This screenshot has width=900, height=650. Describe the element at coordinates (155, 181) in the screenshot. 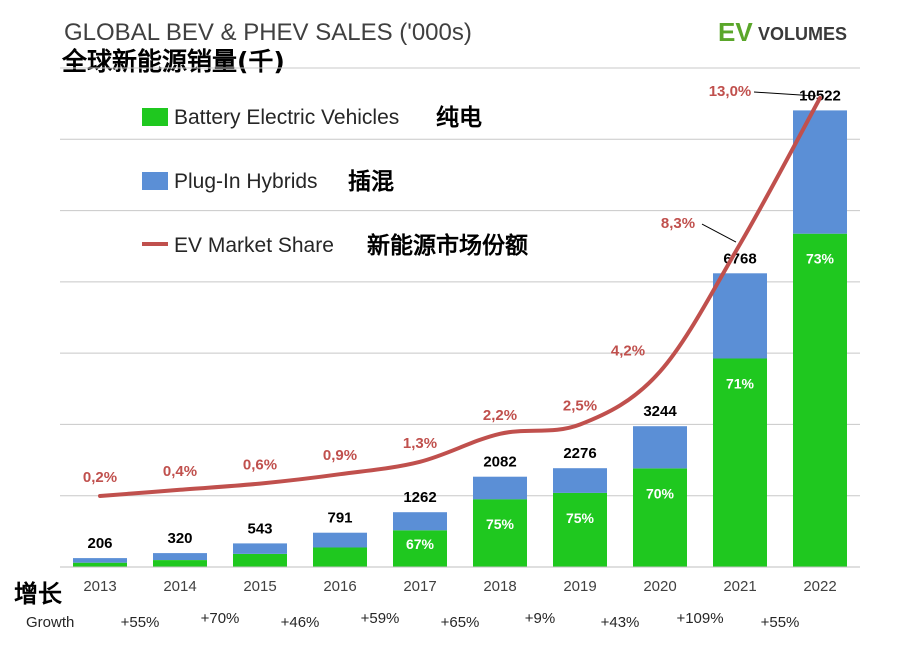

I see `legend-swatch-phev` at that location.